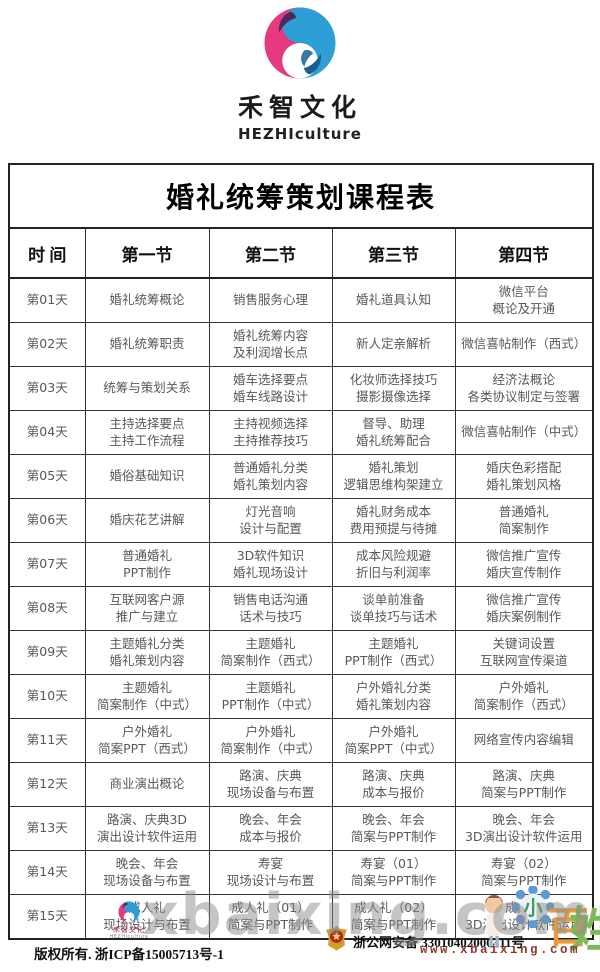  I want to click on column-header: 时 间, so click(47, 253).